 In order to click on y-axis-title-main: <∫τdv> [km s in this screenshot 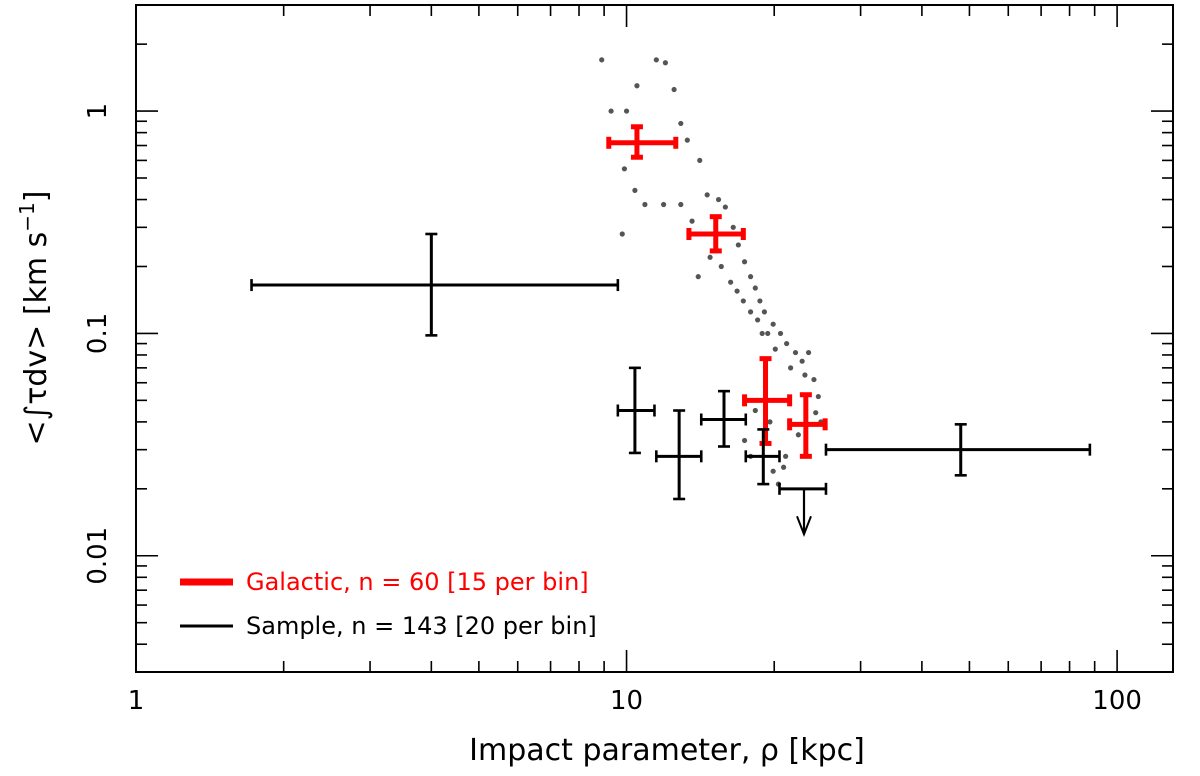, I will do `click(36, 339)`.